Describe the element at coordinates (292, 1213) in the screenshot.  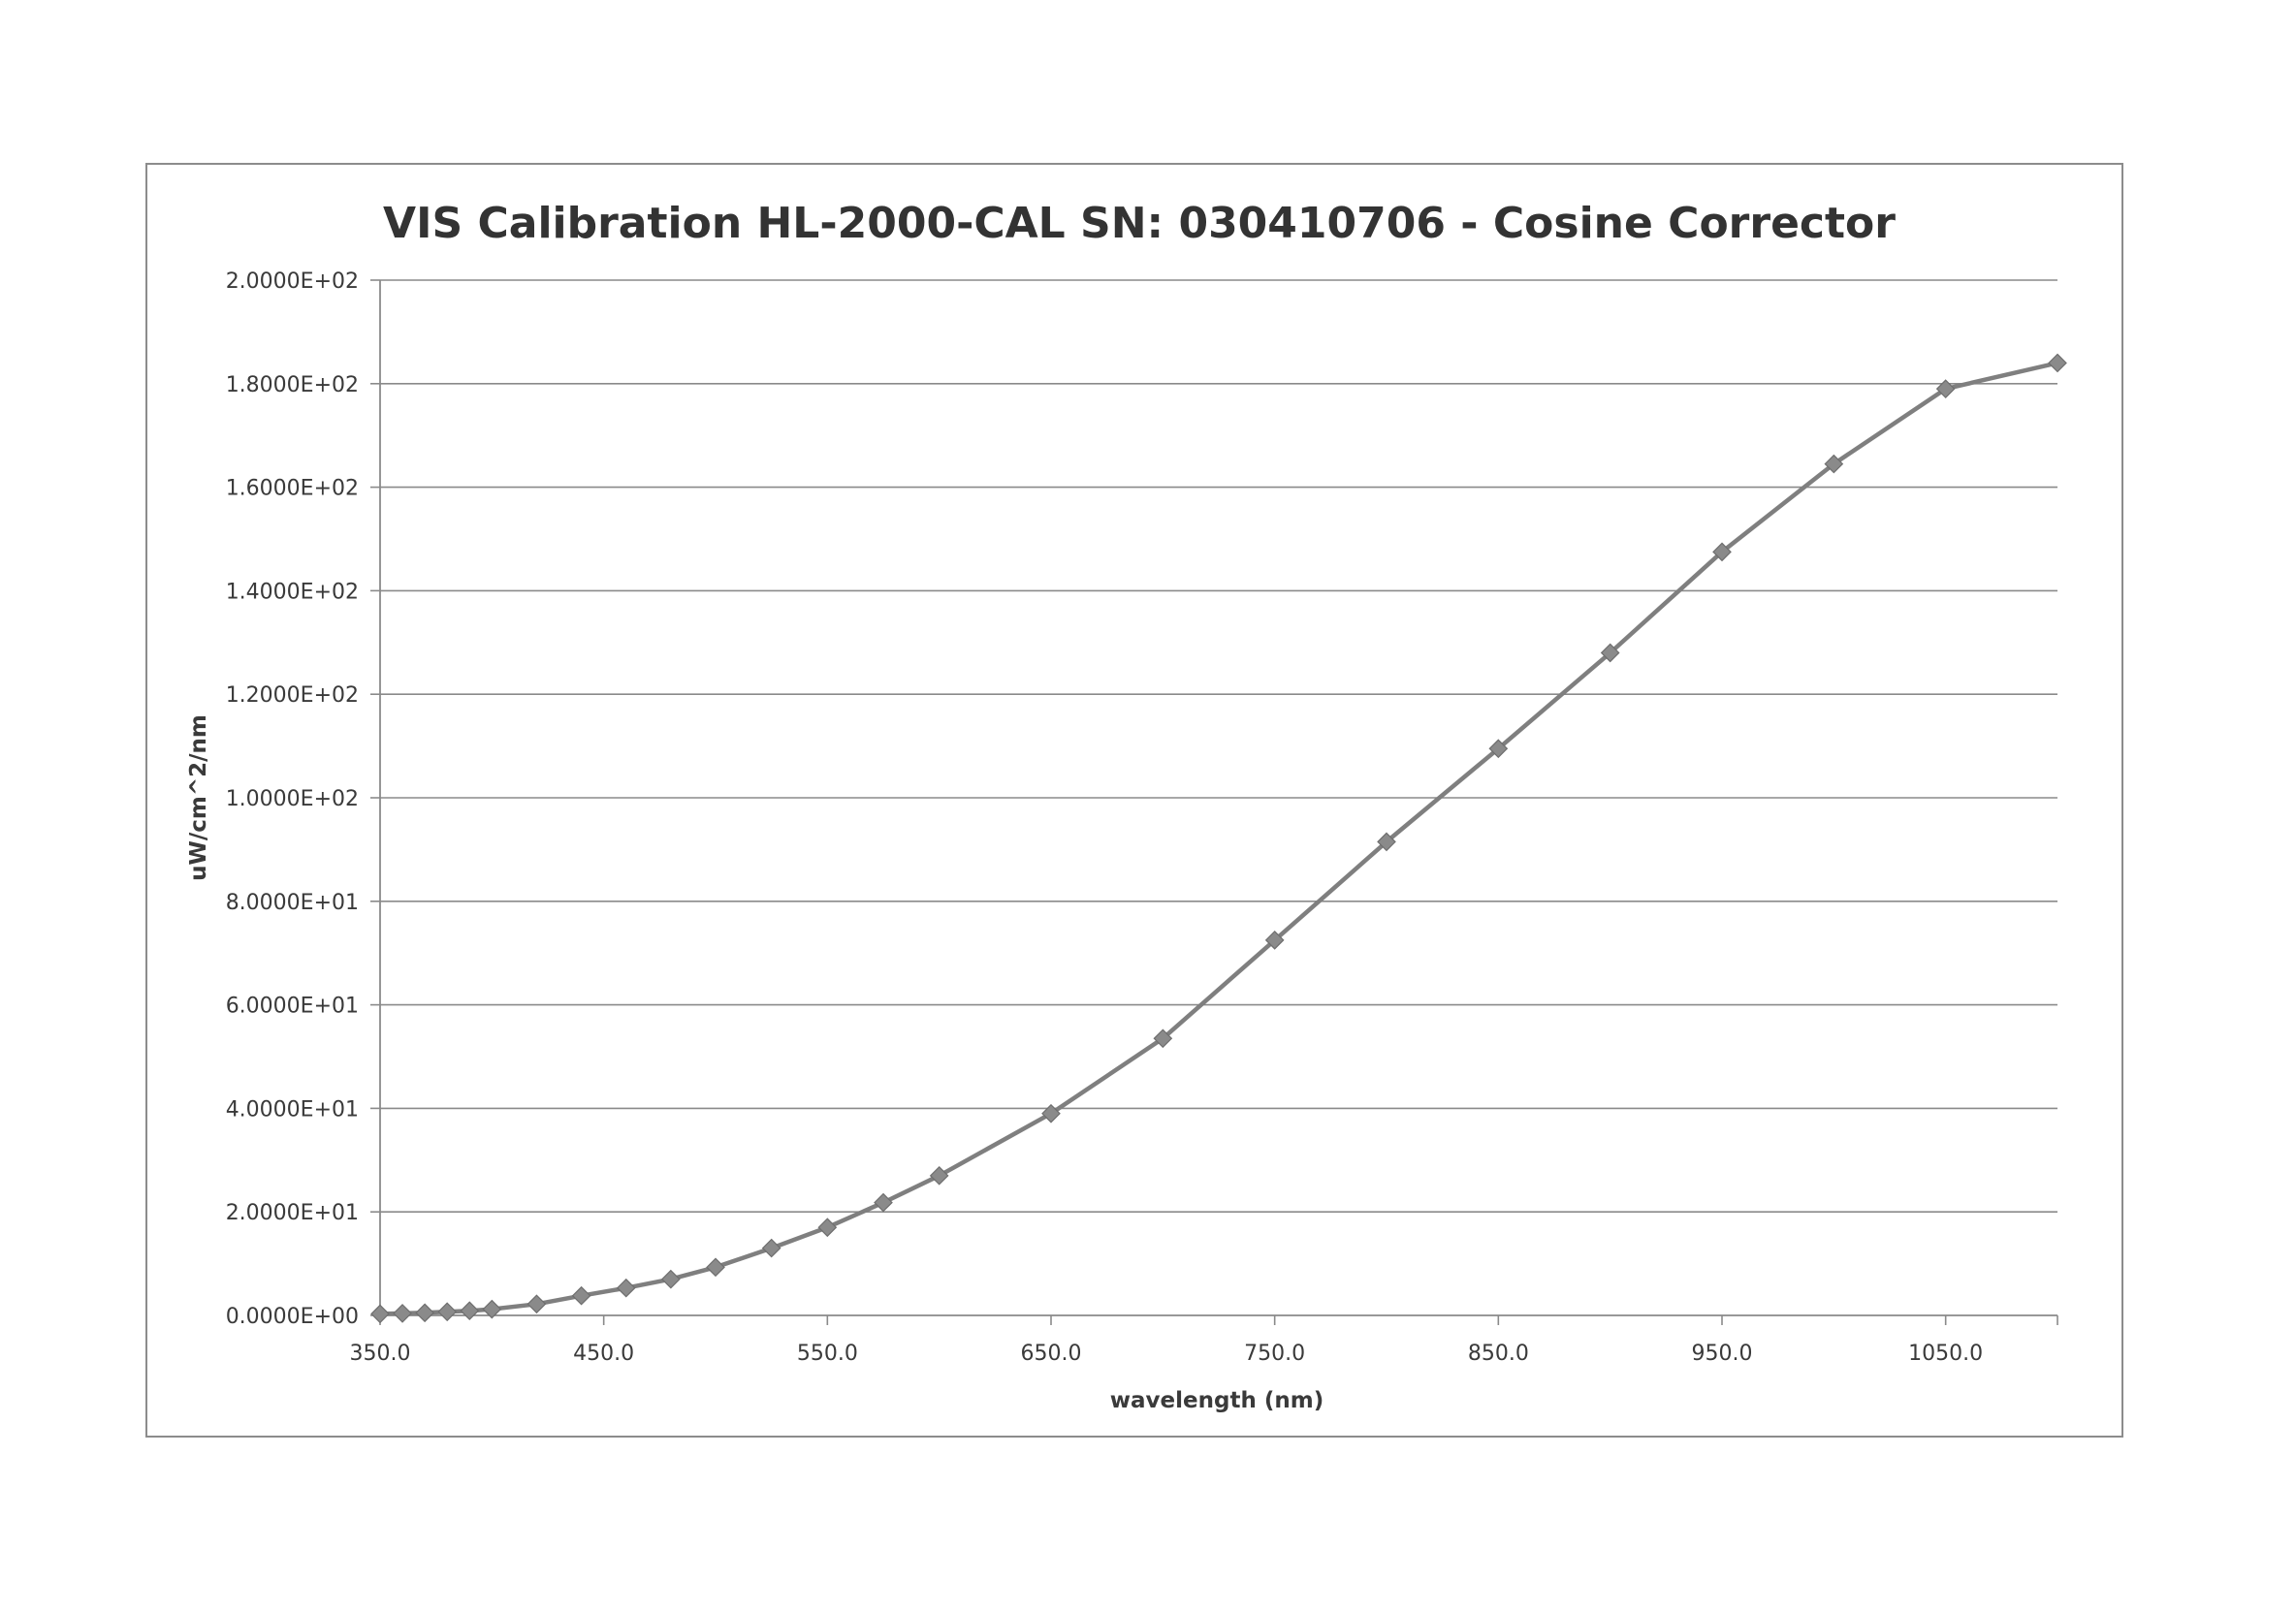
I see `y-tick-label: 2.0000E+01` at that location.